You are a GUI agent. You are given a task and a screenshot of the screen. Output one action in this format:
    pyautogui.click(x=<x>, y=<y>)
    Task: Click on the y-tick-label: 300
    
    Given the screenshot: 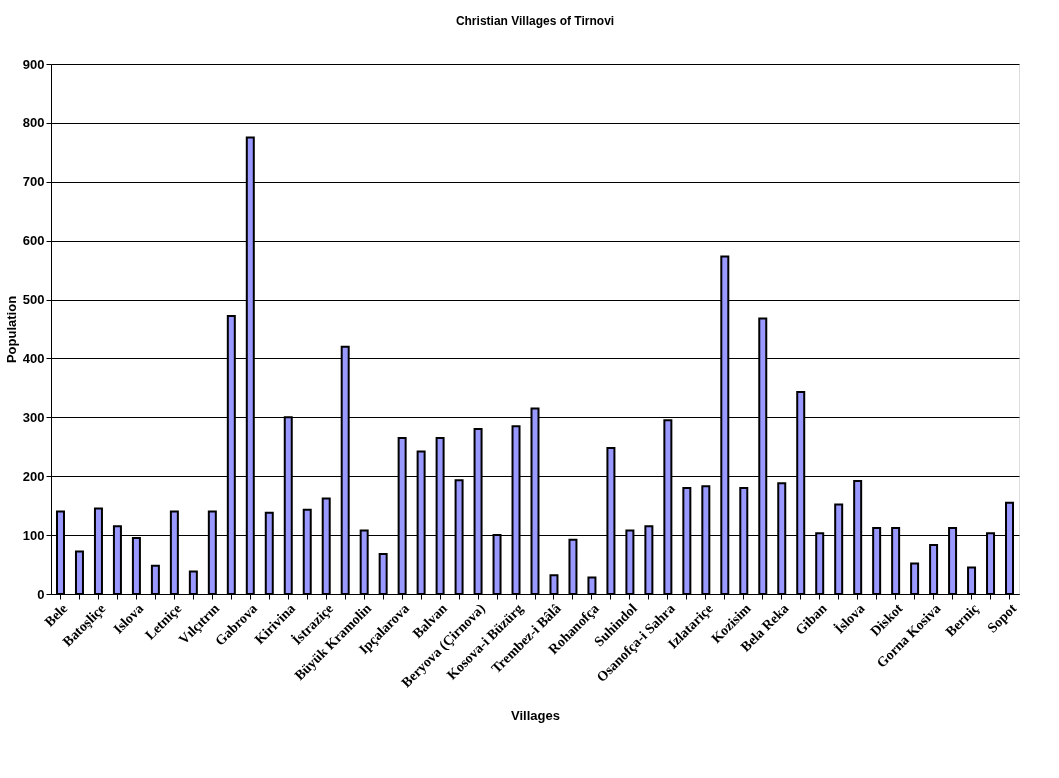 What is the action you would take?
    pyautogui.click(x=33, y=417)
    